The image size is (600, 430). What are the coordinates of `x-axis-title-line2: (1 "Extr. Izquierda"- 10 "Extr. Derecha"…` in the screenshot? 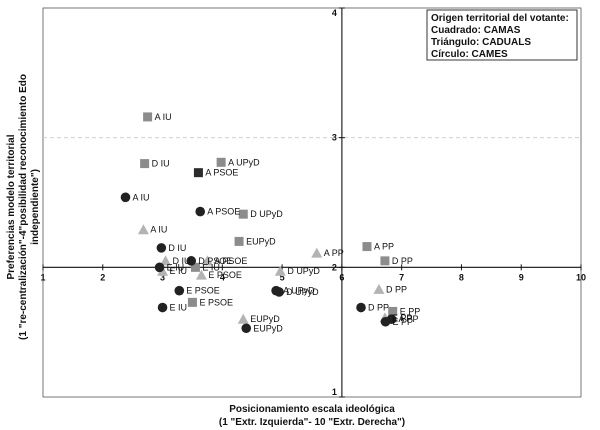 It's located at (312, 422).